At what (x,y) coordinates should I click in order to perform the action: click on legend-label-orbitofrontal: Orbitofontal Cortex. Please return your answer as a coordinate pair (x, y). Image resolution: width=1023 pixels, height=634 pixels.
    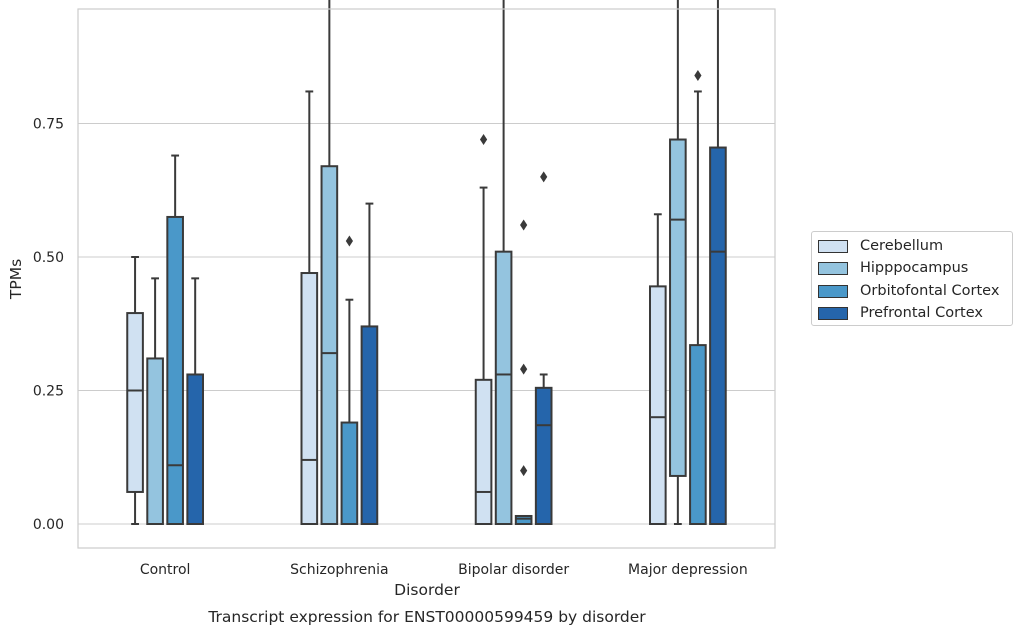
    Looking at the image, I should click on (930, 291).